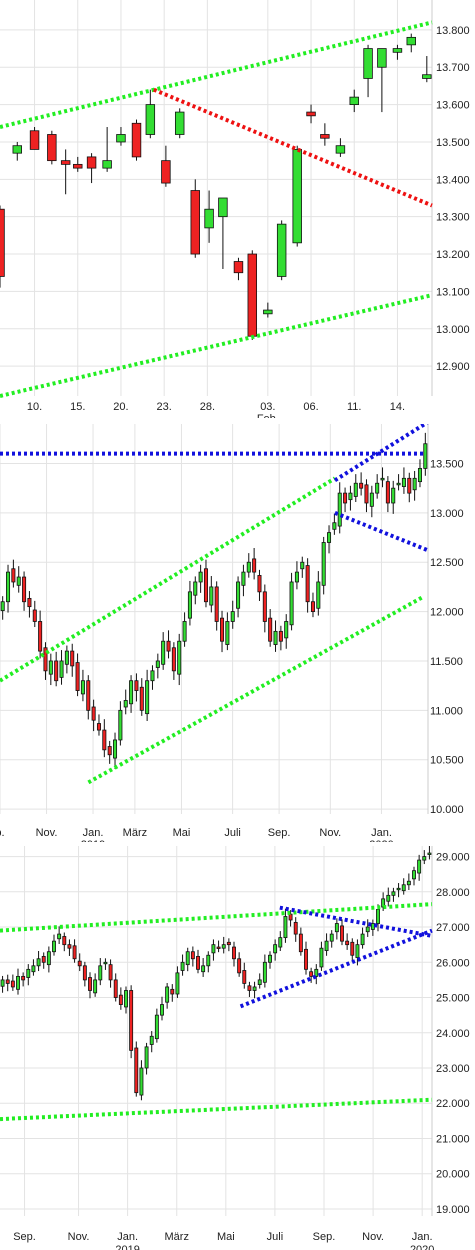  I want to click on x-tick-label: März, so click(177, 1237).